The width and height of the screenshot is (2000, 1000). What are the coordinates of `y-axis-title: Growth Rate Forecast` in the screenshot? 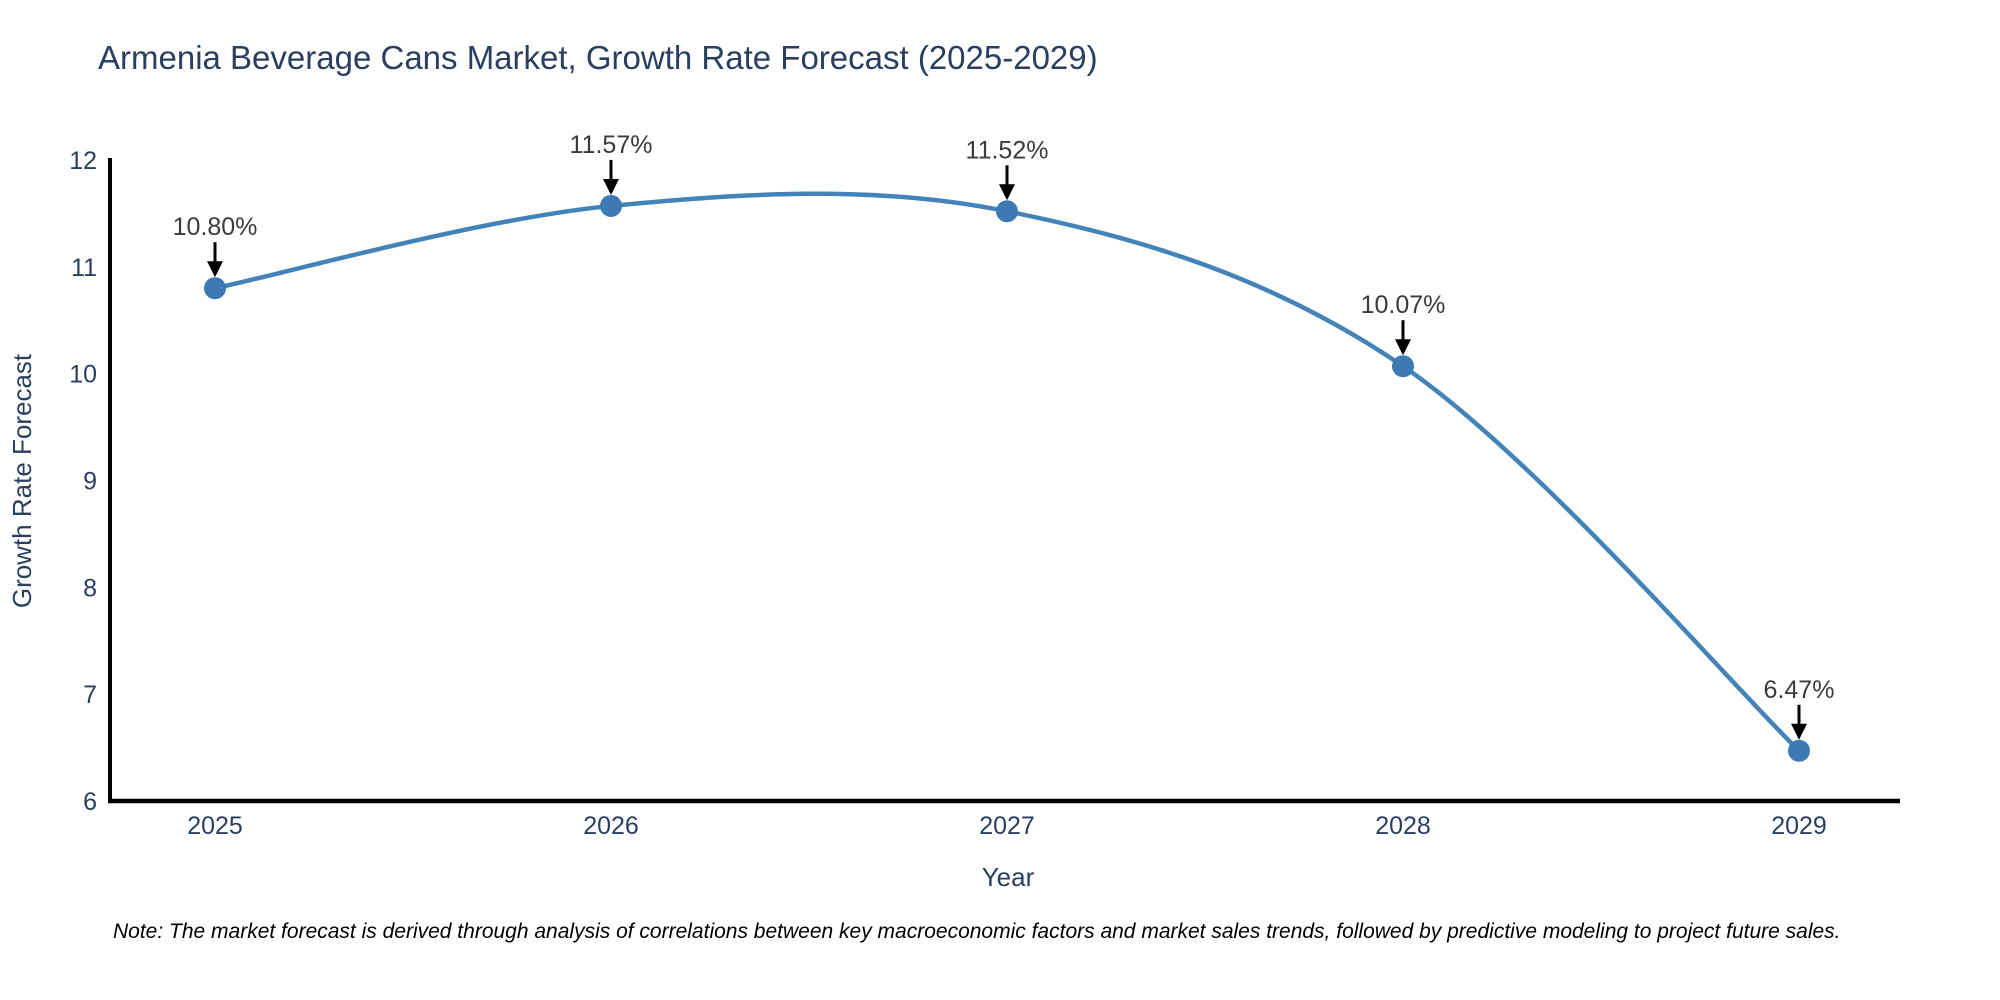 It's located at (22, 480).